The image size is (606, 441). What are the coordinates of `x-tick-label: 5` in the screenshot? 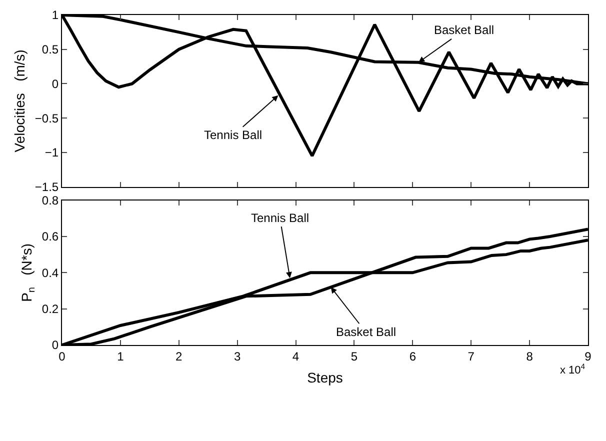 It's located at (354, 356).